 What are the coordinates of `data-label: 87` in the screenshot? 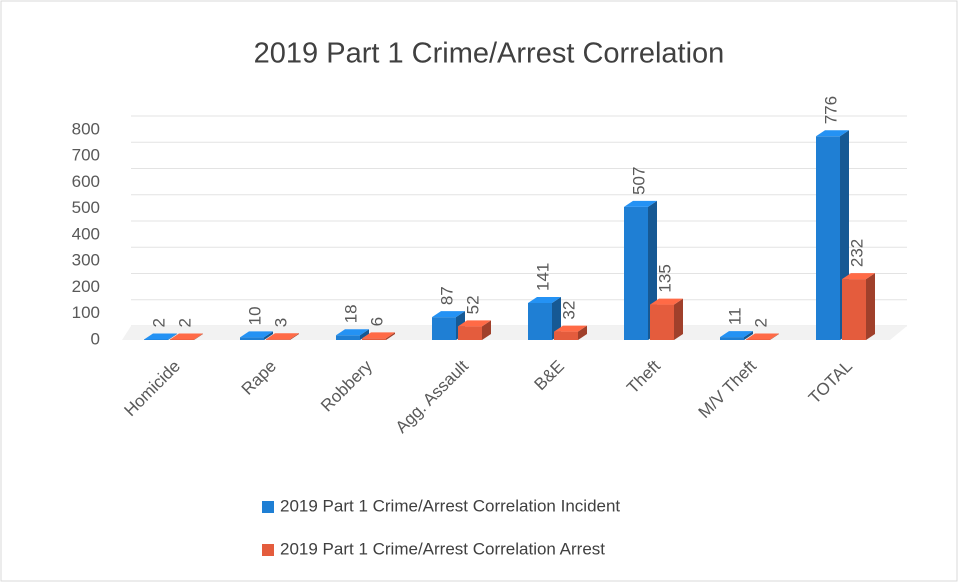 It's located at (446, 295).